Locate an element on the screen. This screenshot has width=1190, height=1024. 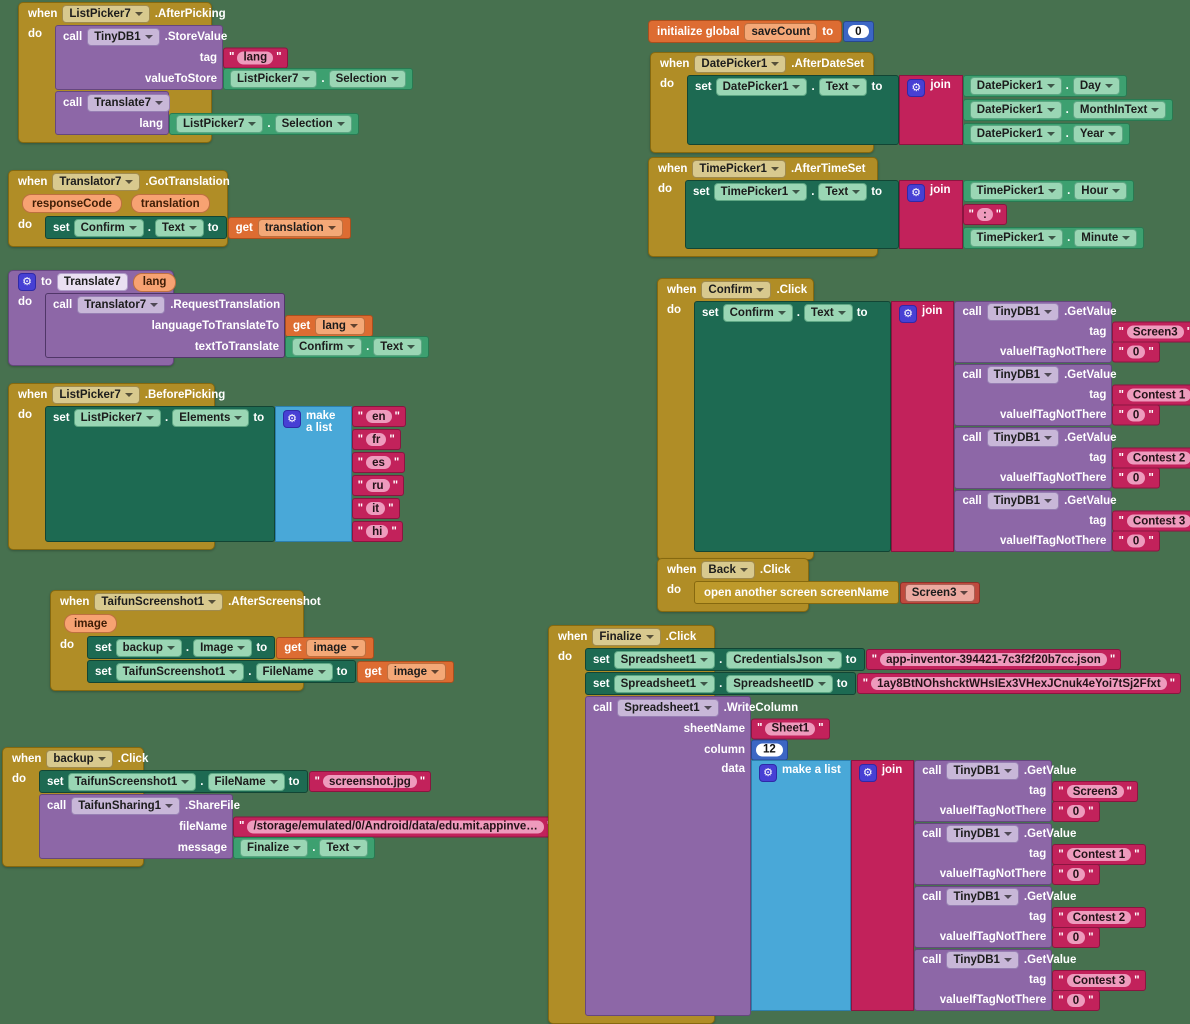
string-field: Sheet1 is located at coordinates (790, 728).